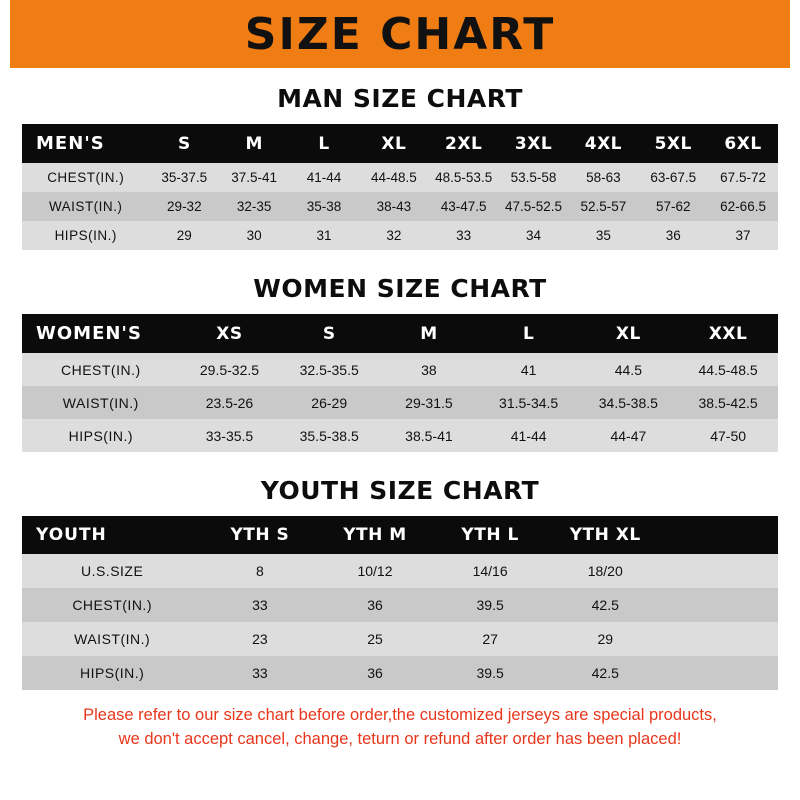  What do you see at coordinates (429, 402) in the screenshot?
I see `women-waist-m: 29-31.5` at bounding box center [429, 402].